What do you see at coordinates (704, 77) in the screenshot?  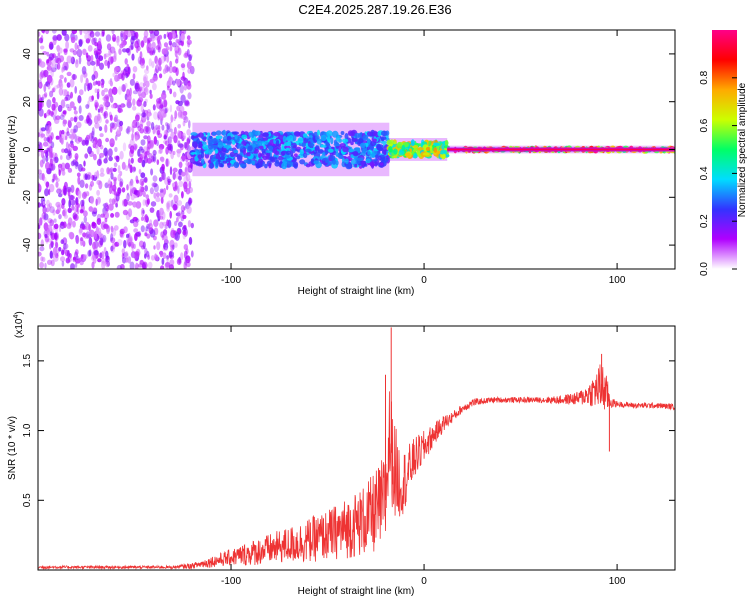 I see `colorbar-tick-label: 0.8` at bounding box center [704, 77].